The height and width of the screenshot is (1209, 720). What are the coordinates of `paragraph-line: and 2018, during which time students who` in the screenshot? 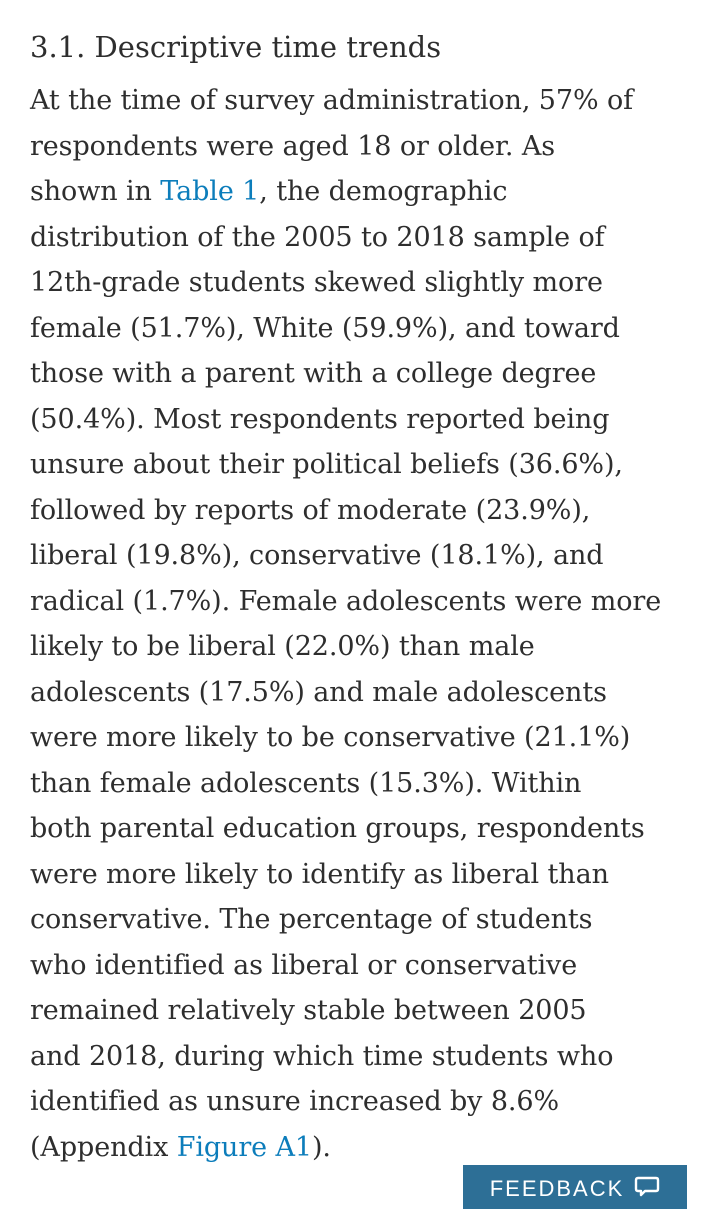 It's located at (322, 1056).